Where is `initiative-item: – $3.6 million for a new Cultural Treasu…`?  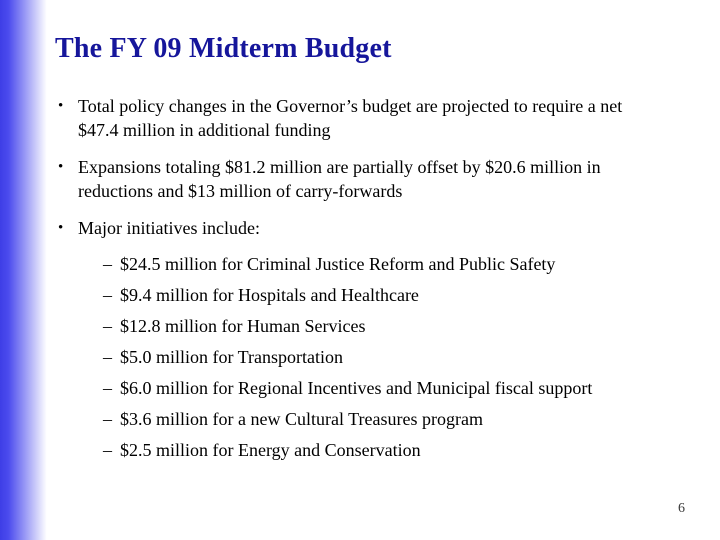
initiative-item: – $3.6 million for a new Cultural Treasu… is located at coordinates (379, 419).